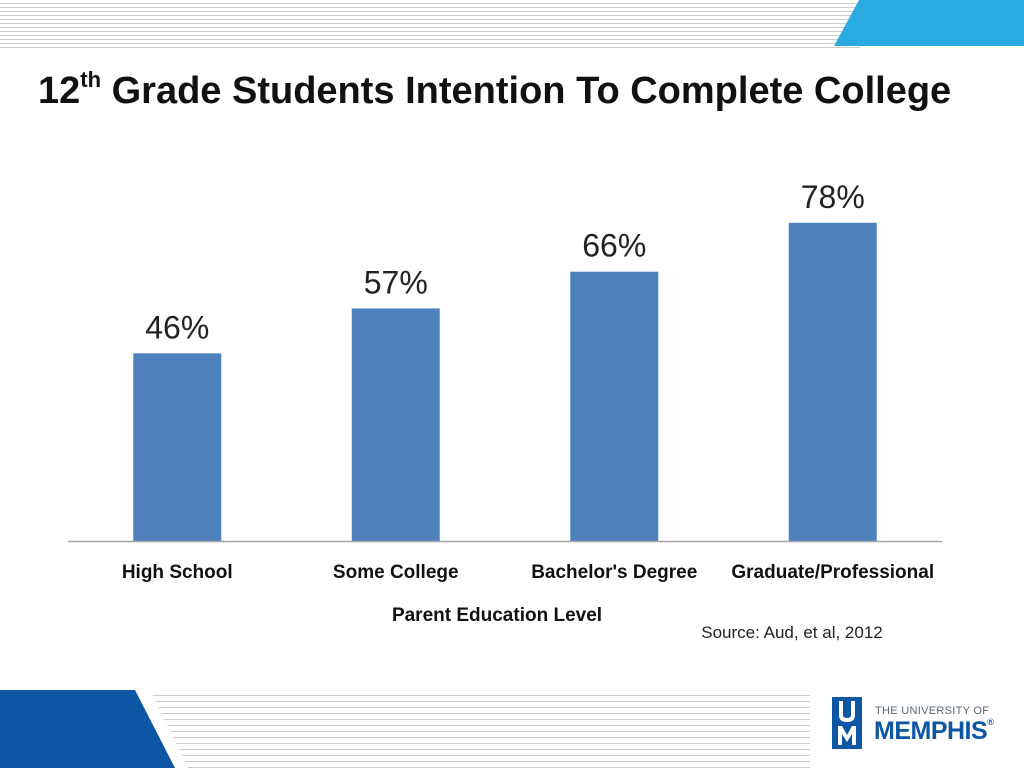 The height and width of the screenshot is (768, 1024). What do you see at coordinates (396, 572) in the screenshot?
I see `x-tick-label-2: Some College` at bounding box center [396, 572].